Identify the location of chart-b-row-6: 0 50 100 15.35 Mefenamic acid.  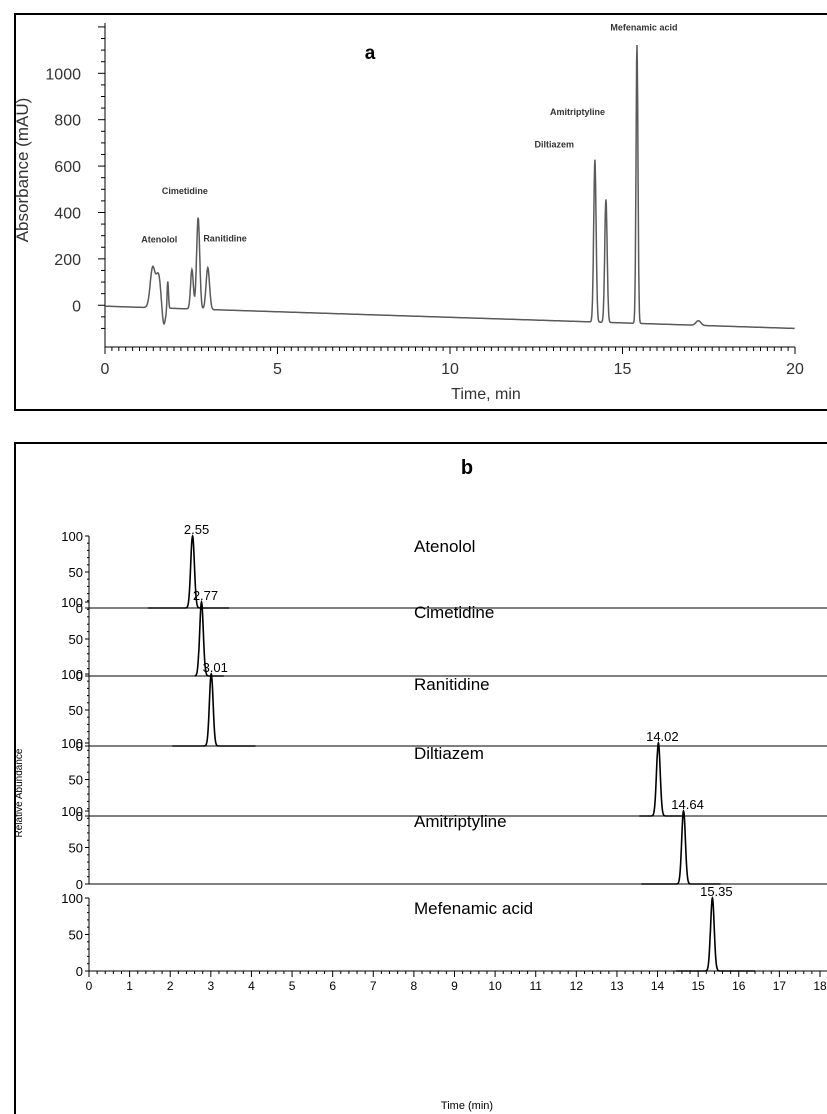
(444, 931).